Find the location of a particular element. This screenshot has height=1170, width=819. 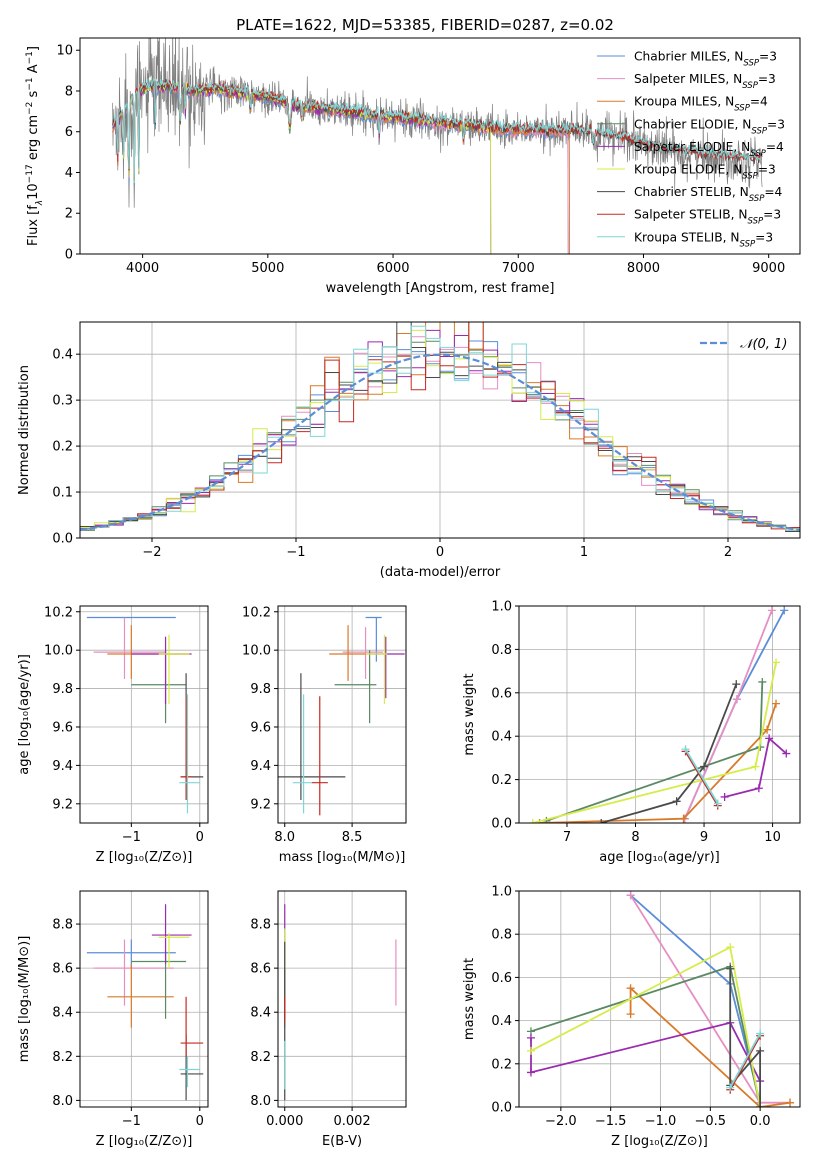

x-tick-label: 8.0 is located at coordinates (284, 837).